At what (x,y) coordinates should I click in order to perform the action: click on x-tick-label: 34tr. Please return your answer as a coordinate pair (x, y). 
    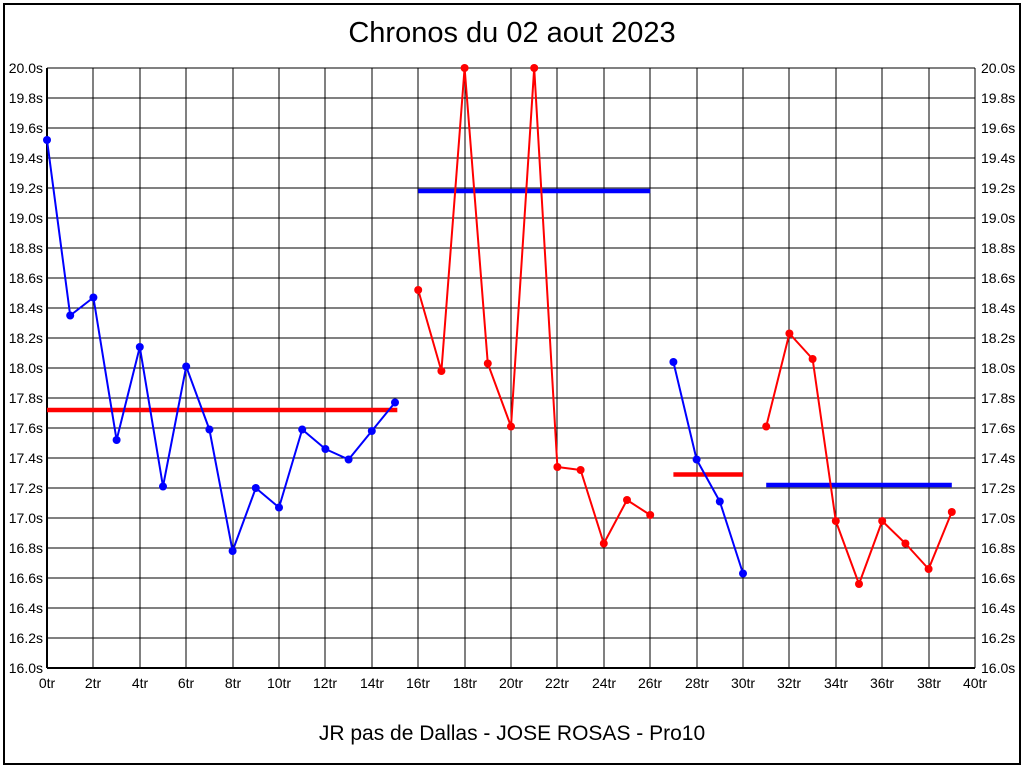
    Looking at the image, I should click on (836, 683).